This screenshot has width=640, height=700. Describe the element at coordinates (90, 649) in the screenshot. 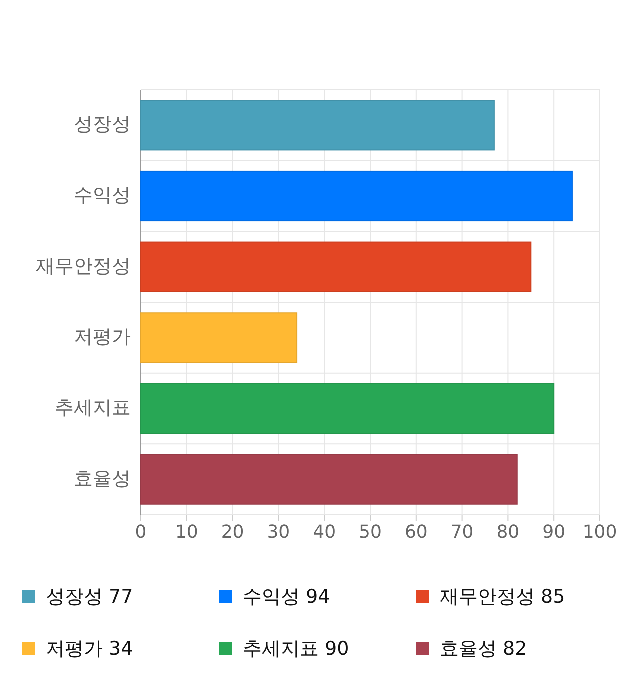

I see `legend-label: 저평가 34` at that location.